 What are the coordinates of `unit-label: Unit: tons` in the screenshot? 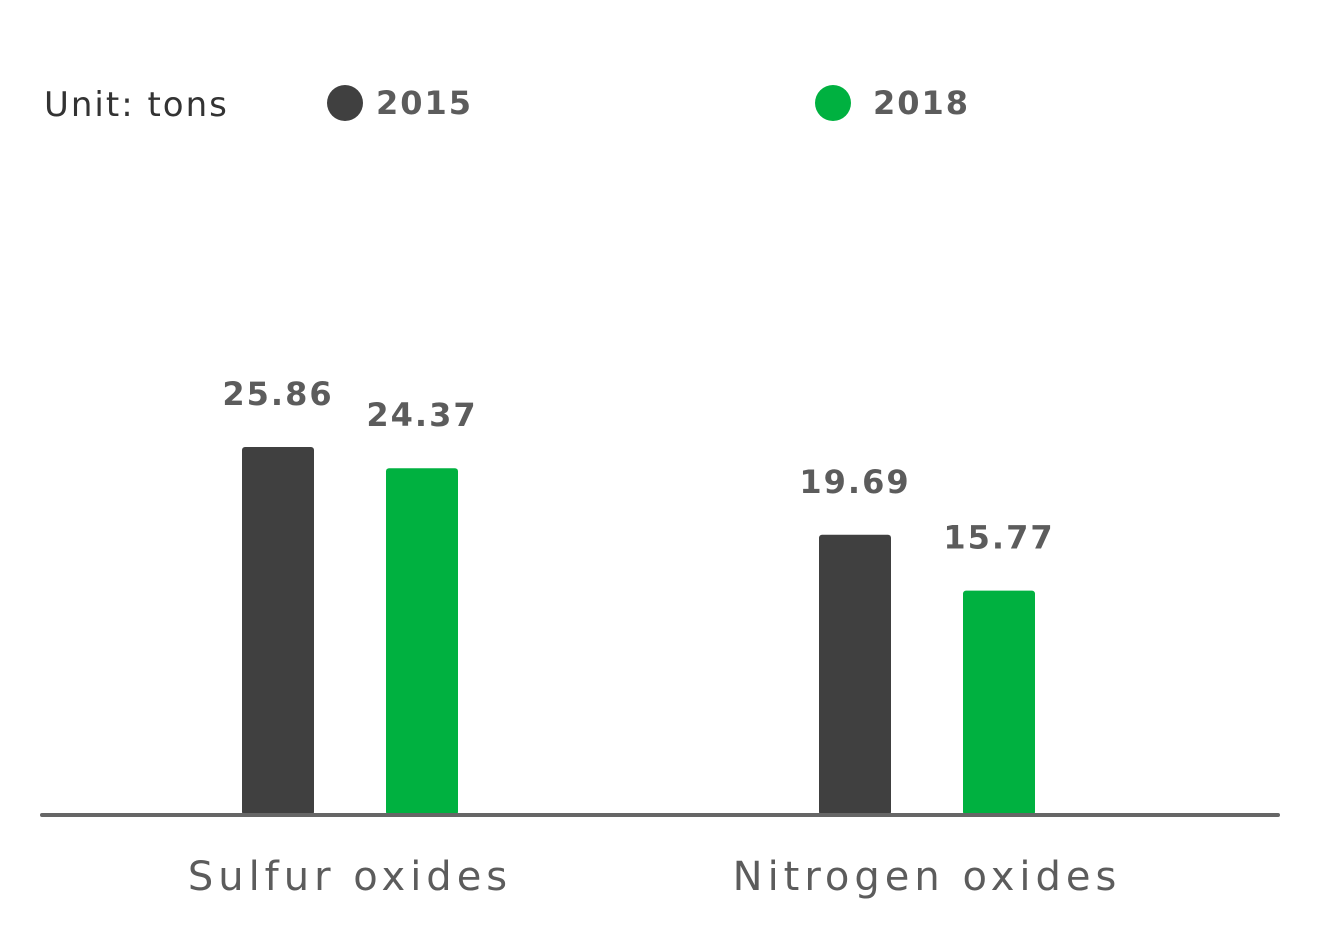 It's located at (136, 105).